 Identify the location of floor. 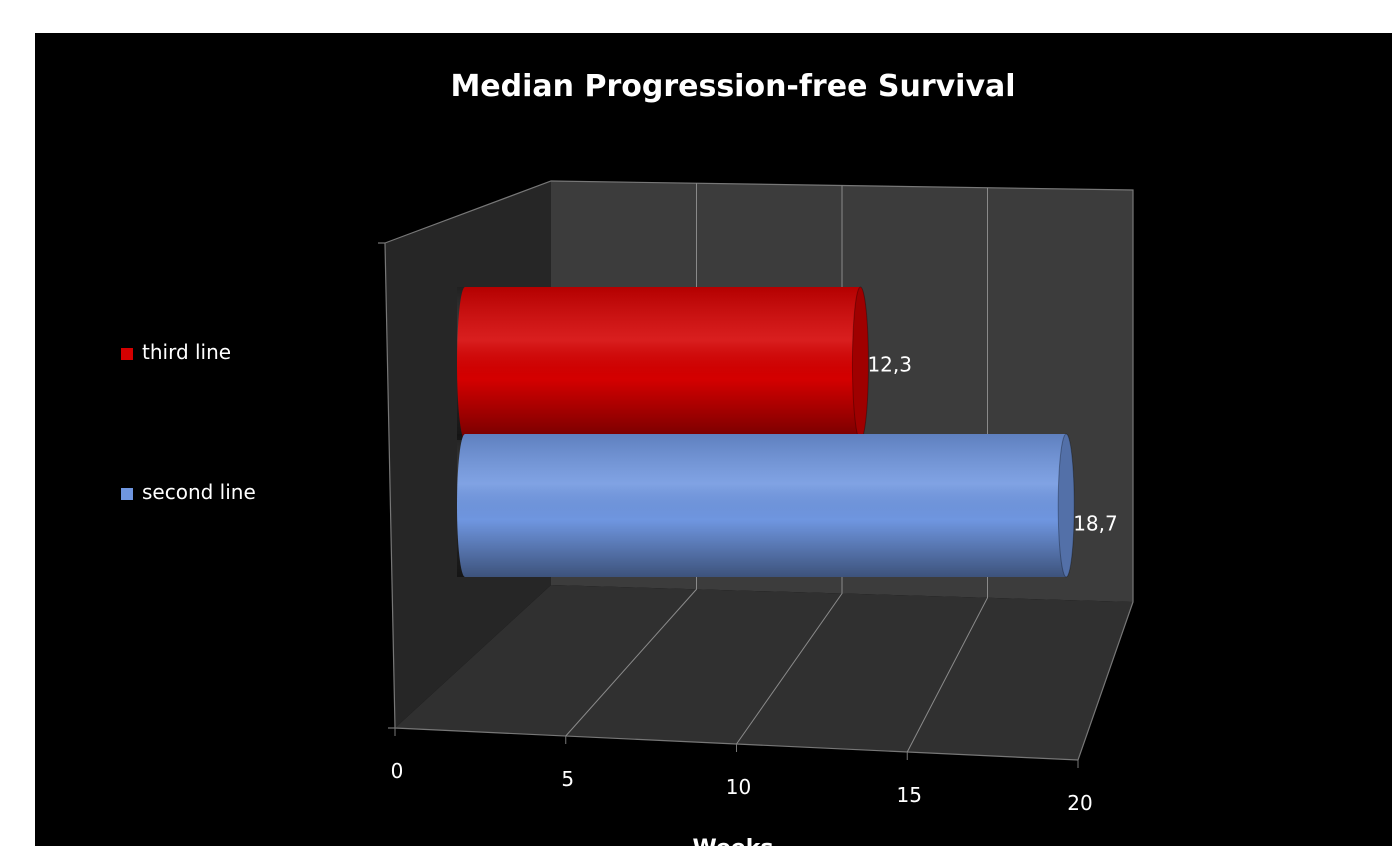
(764, 672).